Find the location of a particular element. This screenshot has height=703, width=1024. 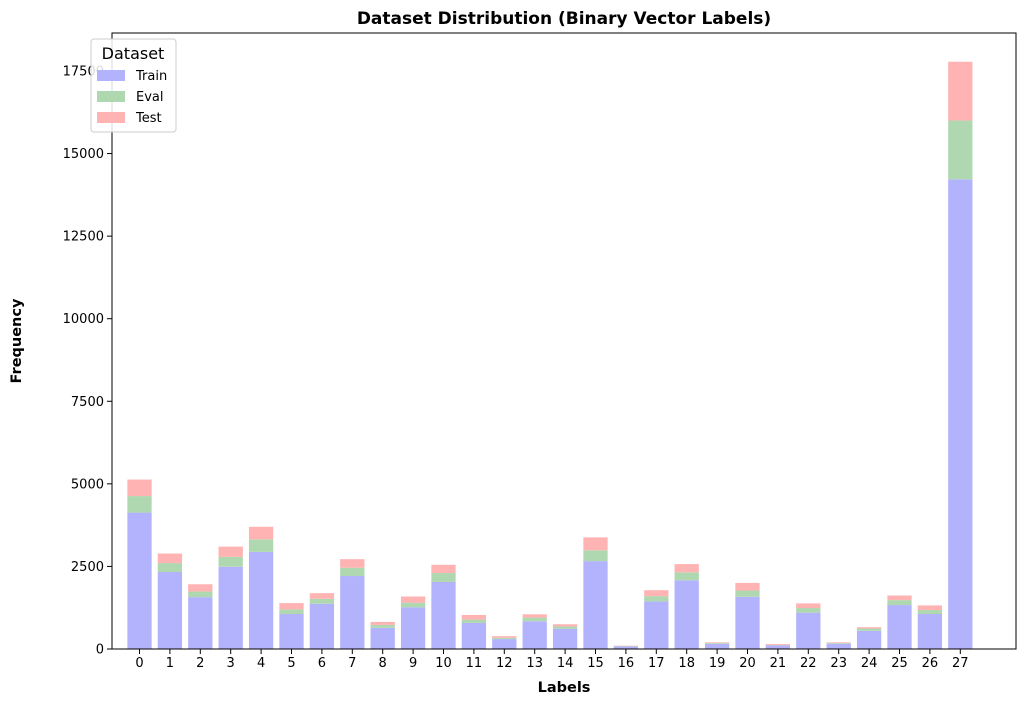

legend-label-test: Test is located at coordinates (148, 118).